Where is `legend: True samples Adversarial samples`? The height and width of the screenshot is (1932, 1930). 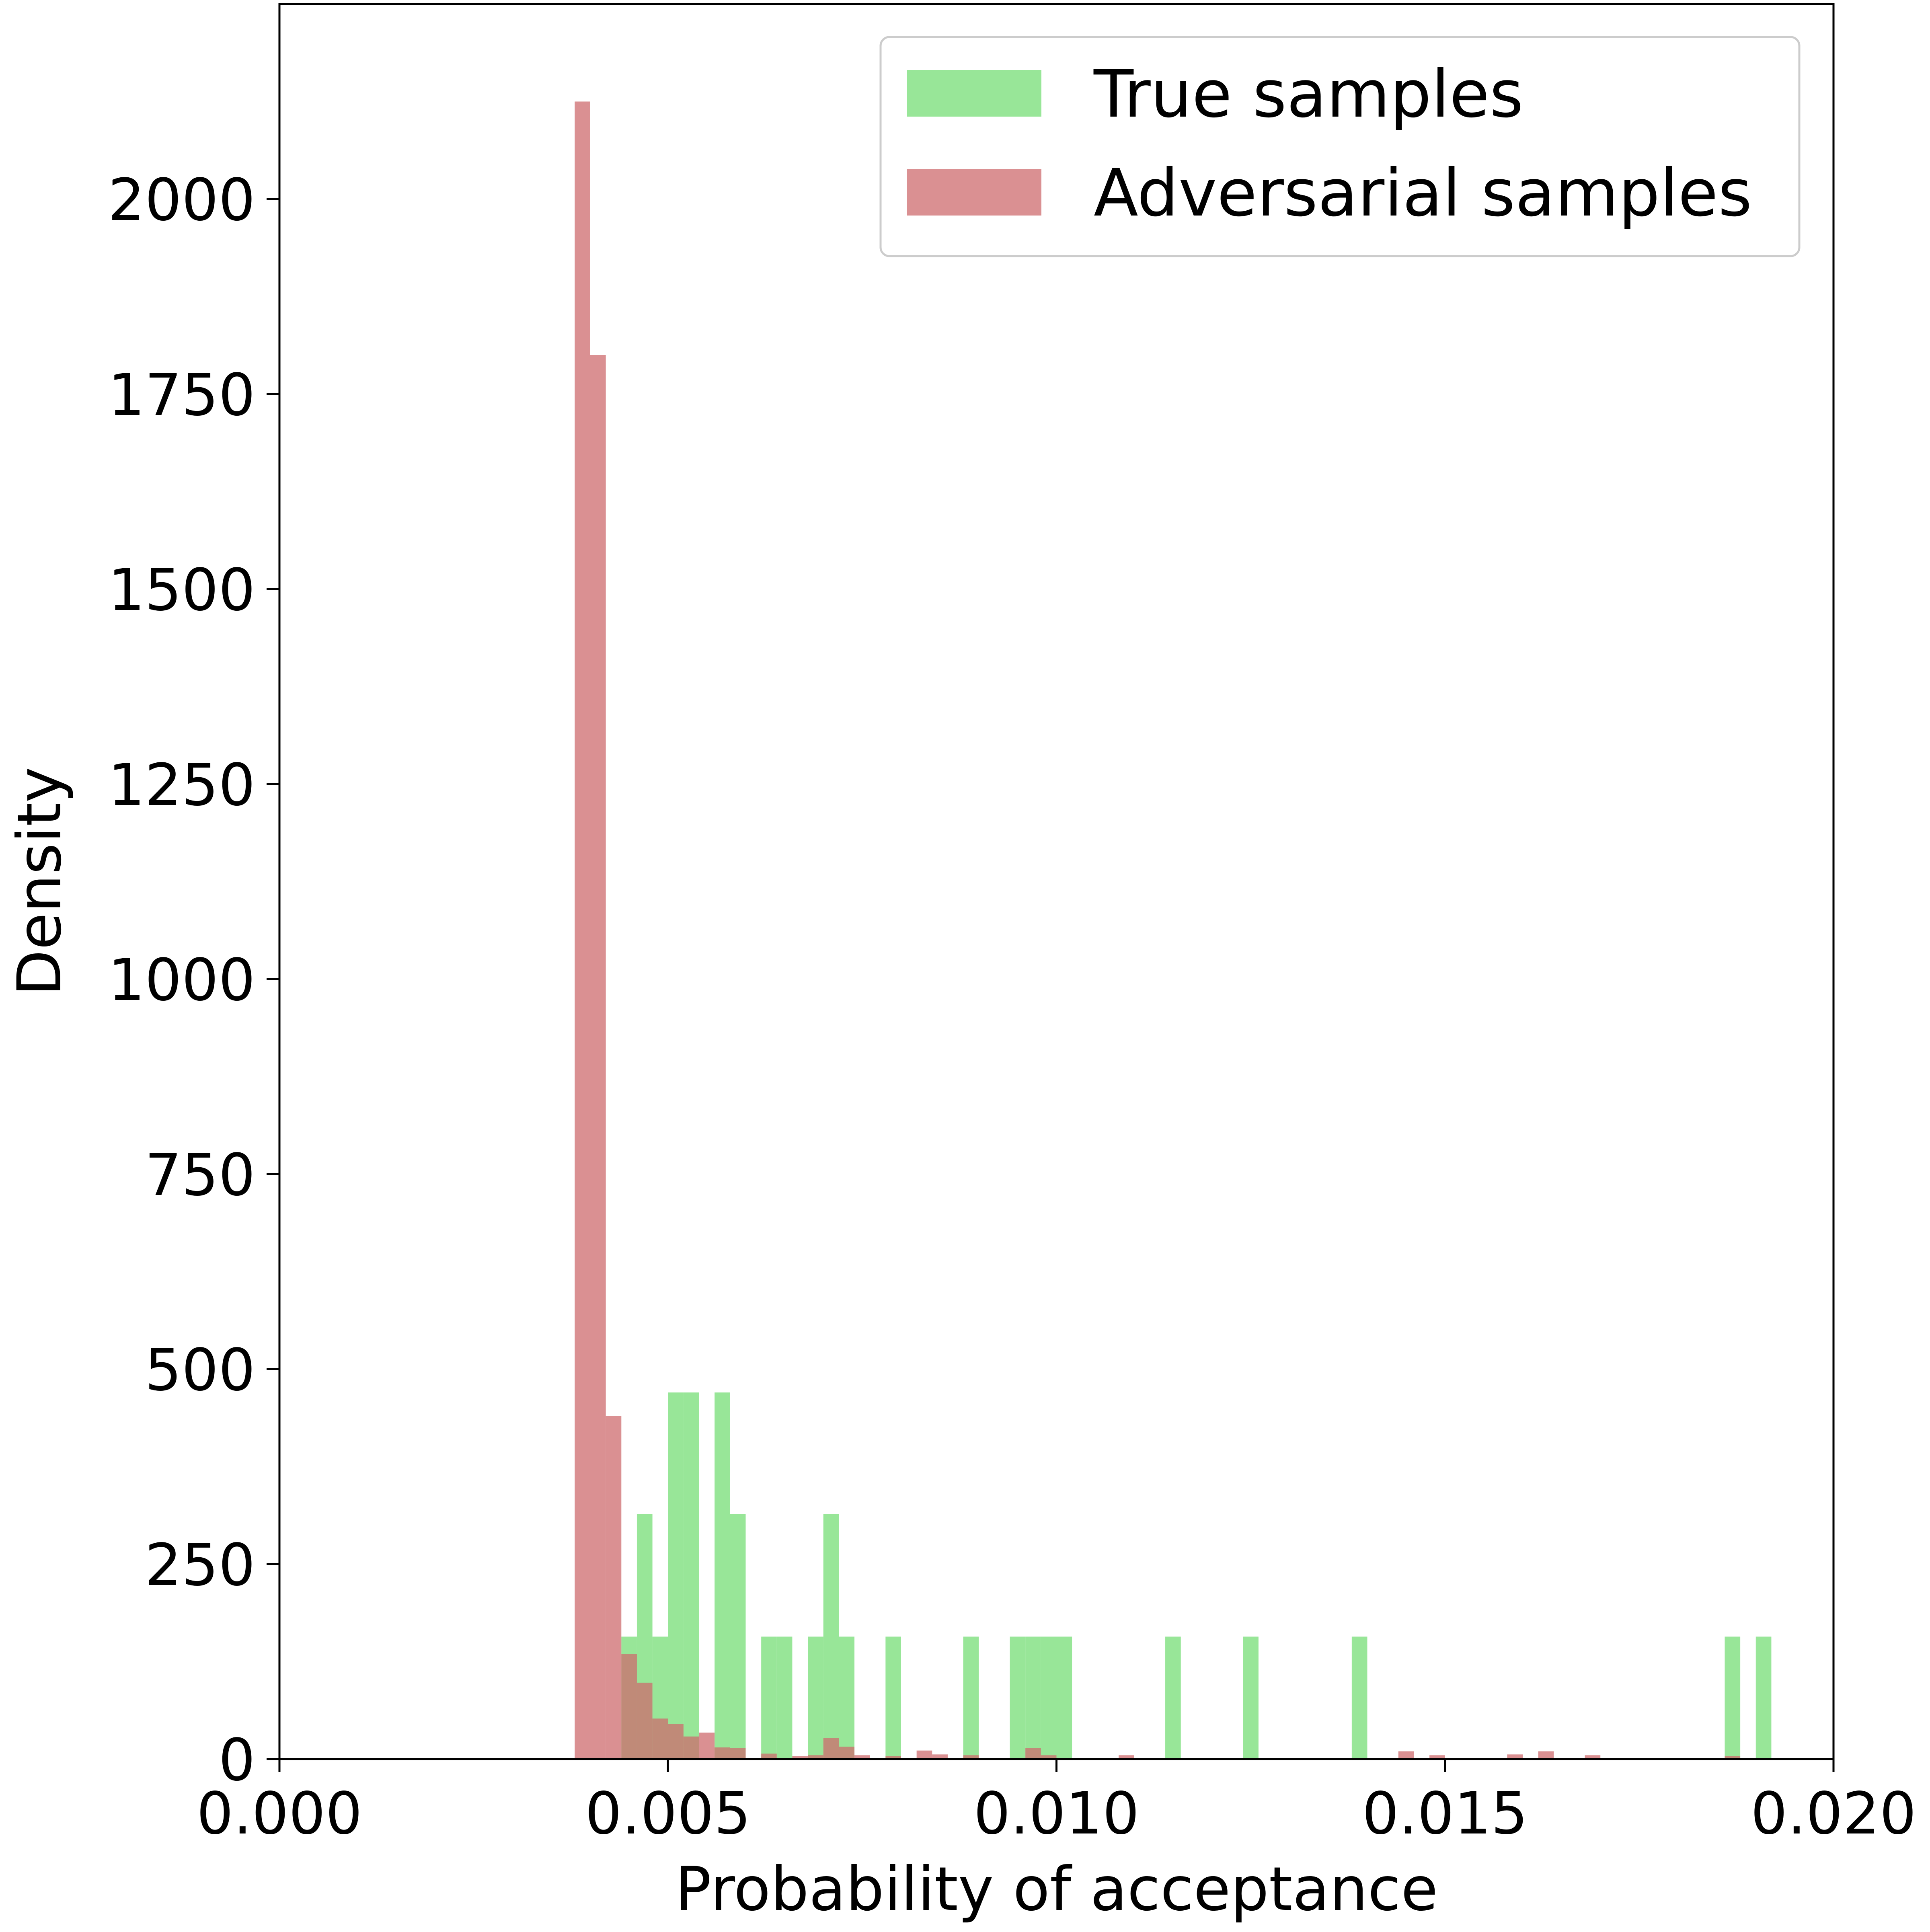 legend: True samples Adversarial samples is located at coordinates (1340, 146).